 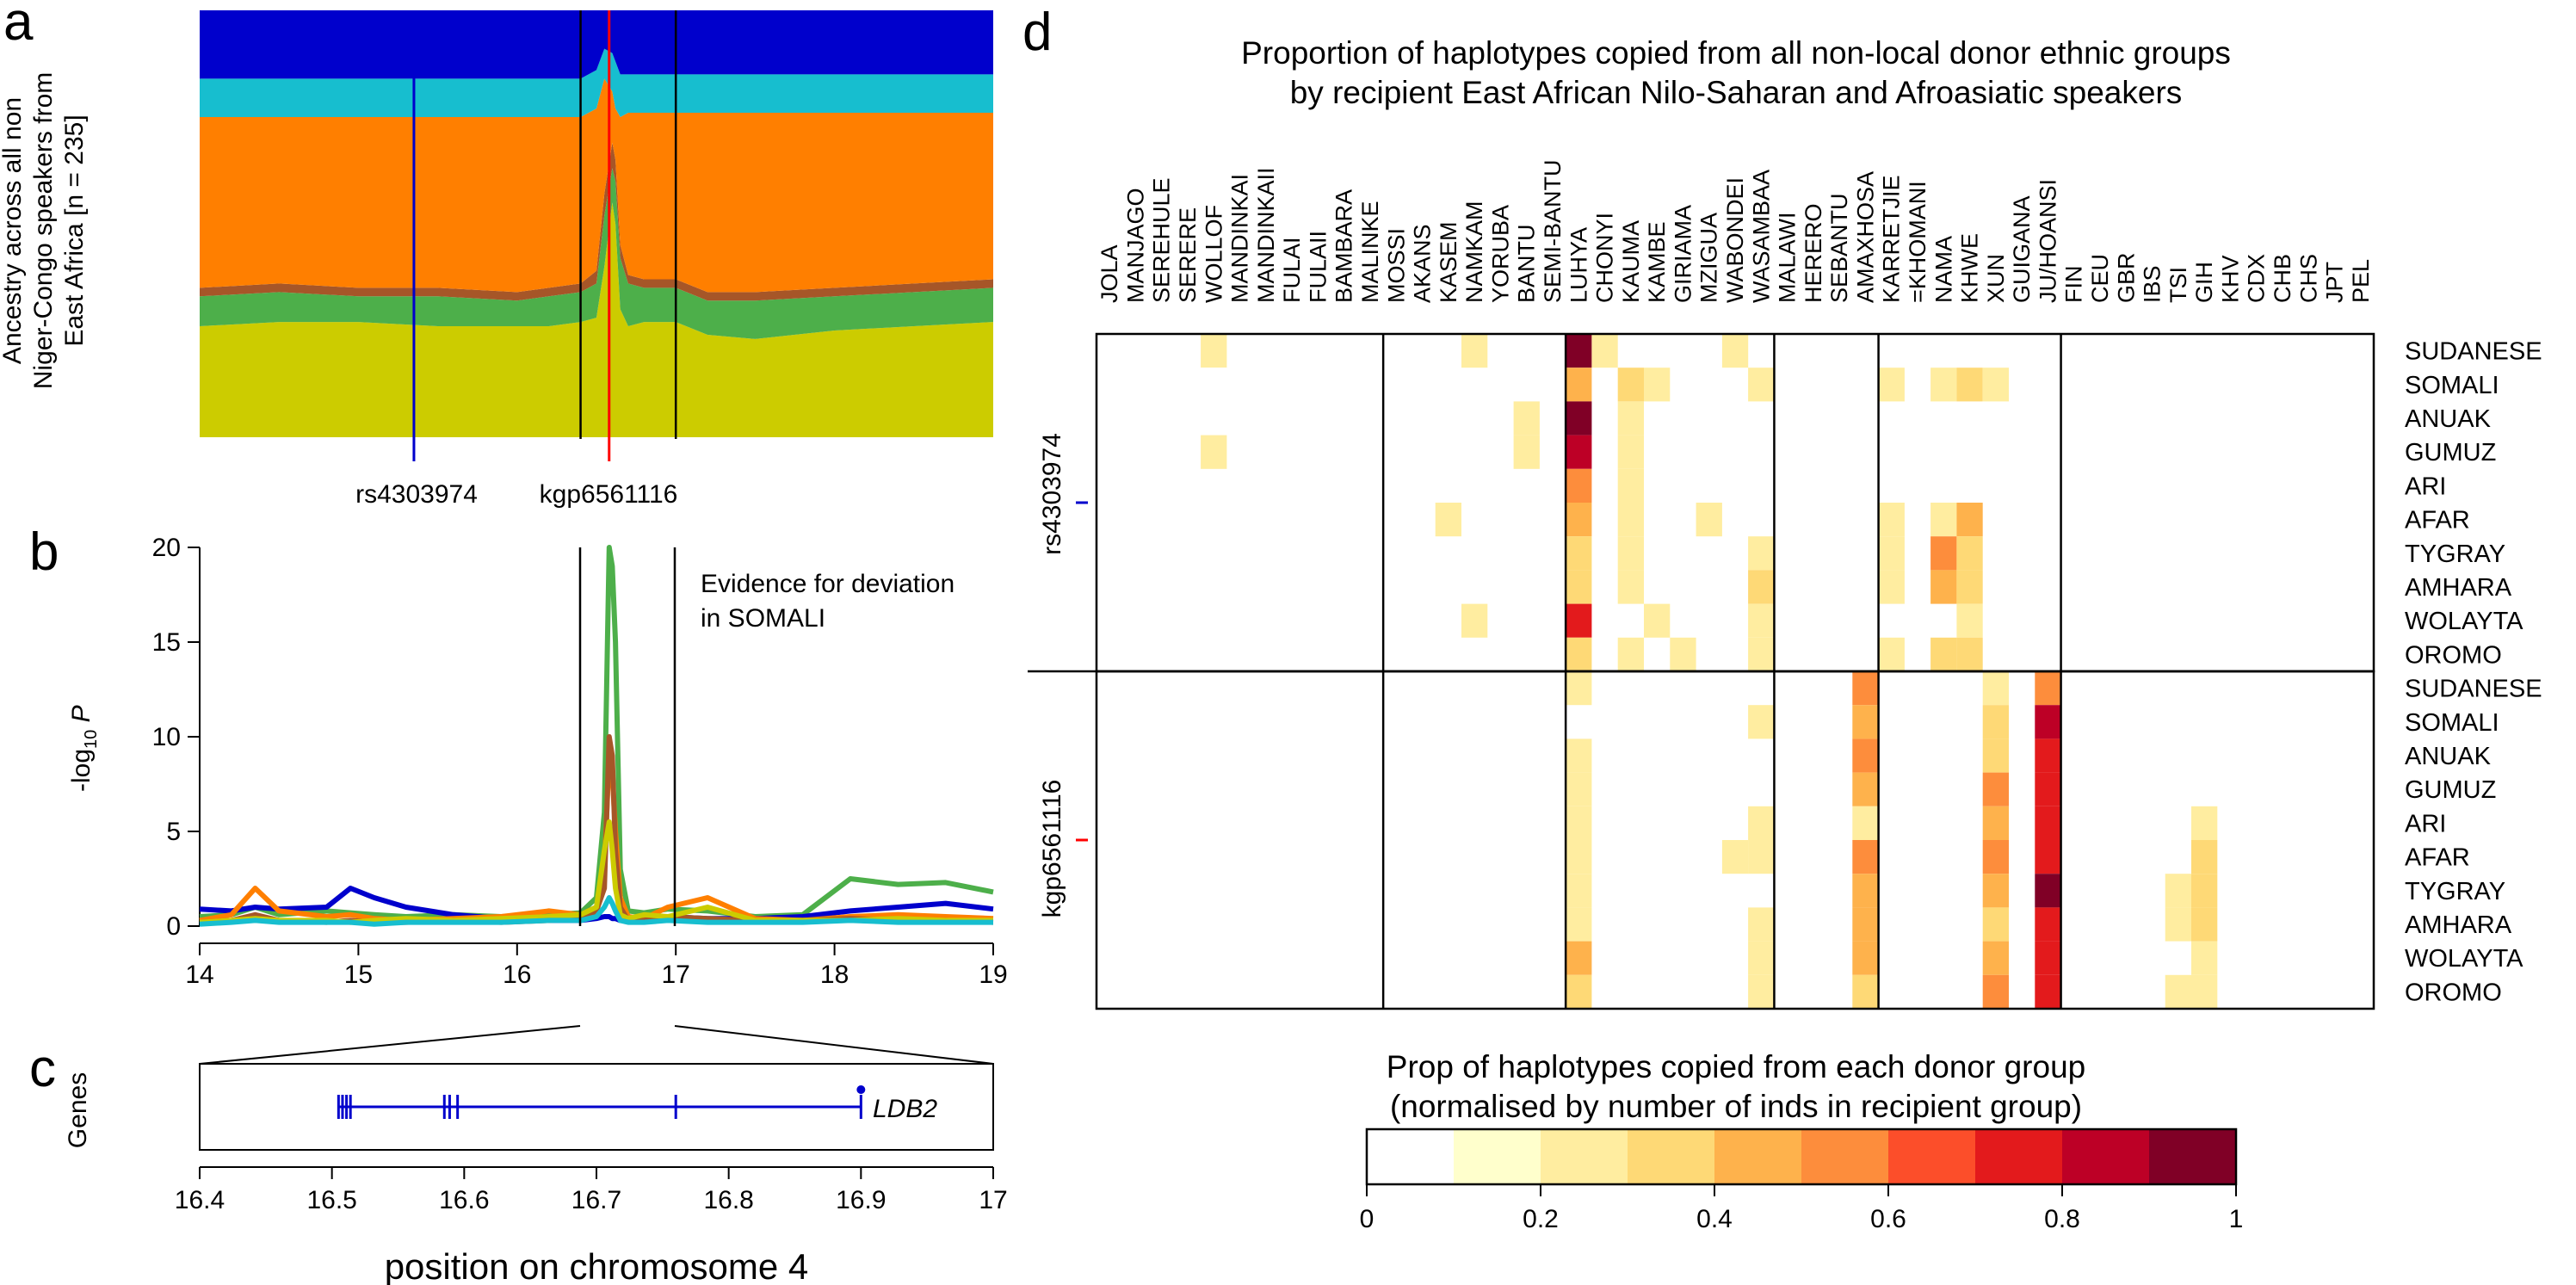 What do you see at coordinates (13, 230) in the screenshot?
I see `ancestry-ylabel-line-1: Ancestry across all non` at bounding box center [13, 230].